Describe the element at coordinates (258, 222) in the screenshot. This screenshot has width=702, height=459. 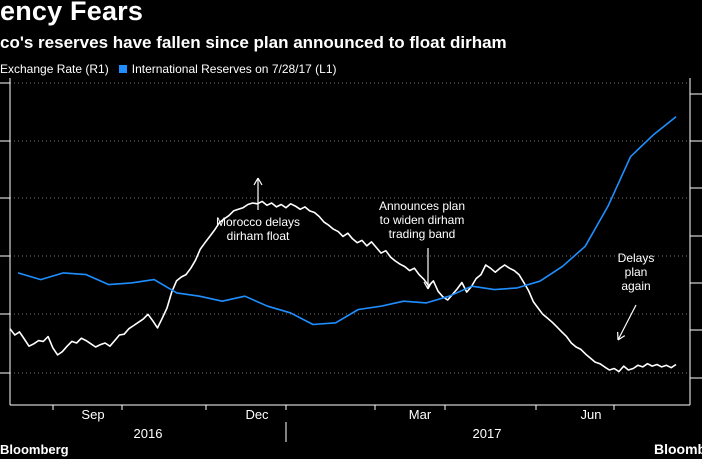
I see `annotation-text: Morocco delays` at that location.